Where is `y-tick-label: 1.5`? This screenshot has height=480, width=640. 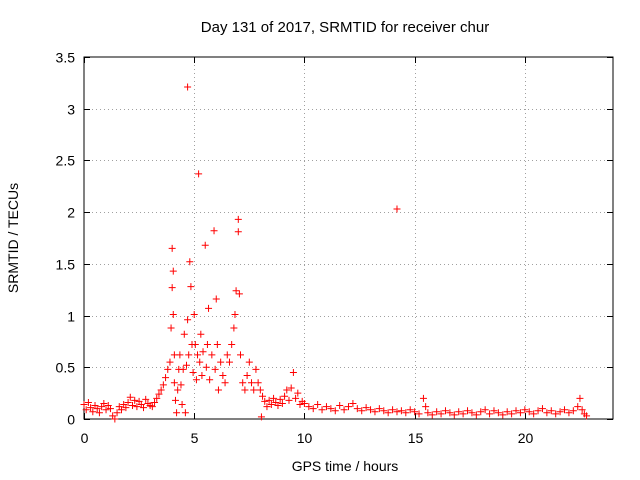 y-tick-label: 1.5 is located at coordinates (66, 265).